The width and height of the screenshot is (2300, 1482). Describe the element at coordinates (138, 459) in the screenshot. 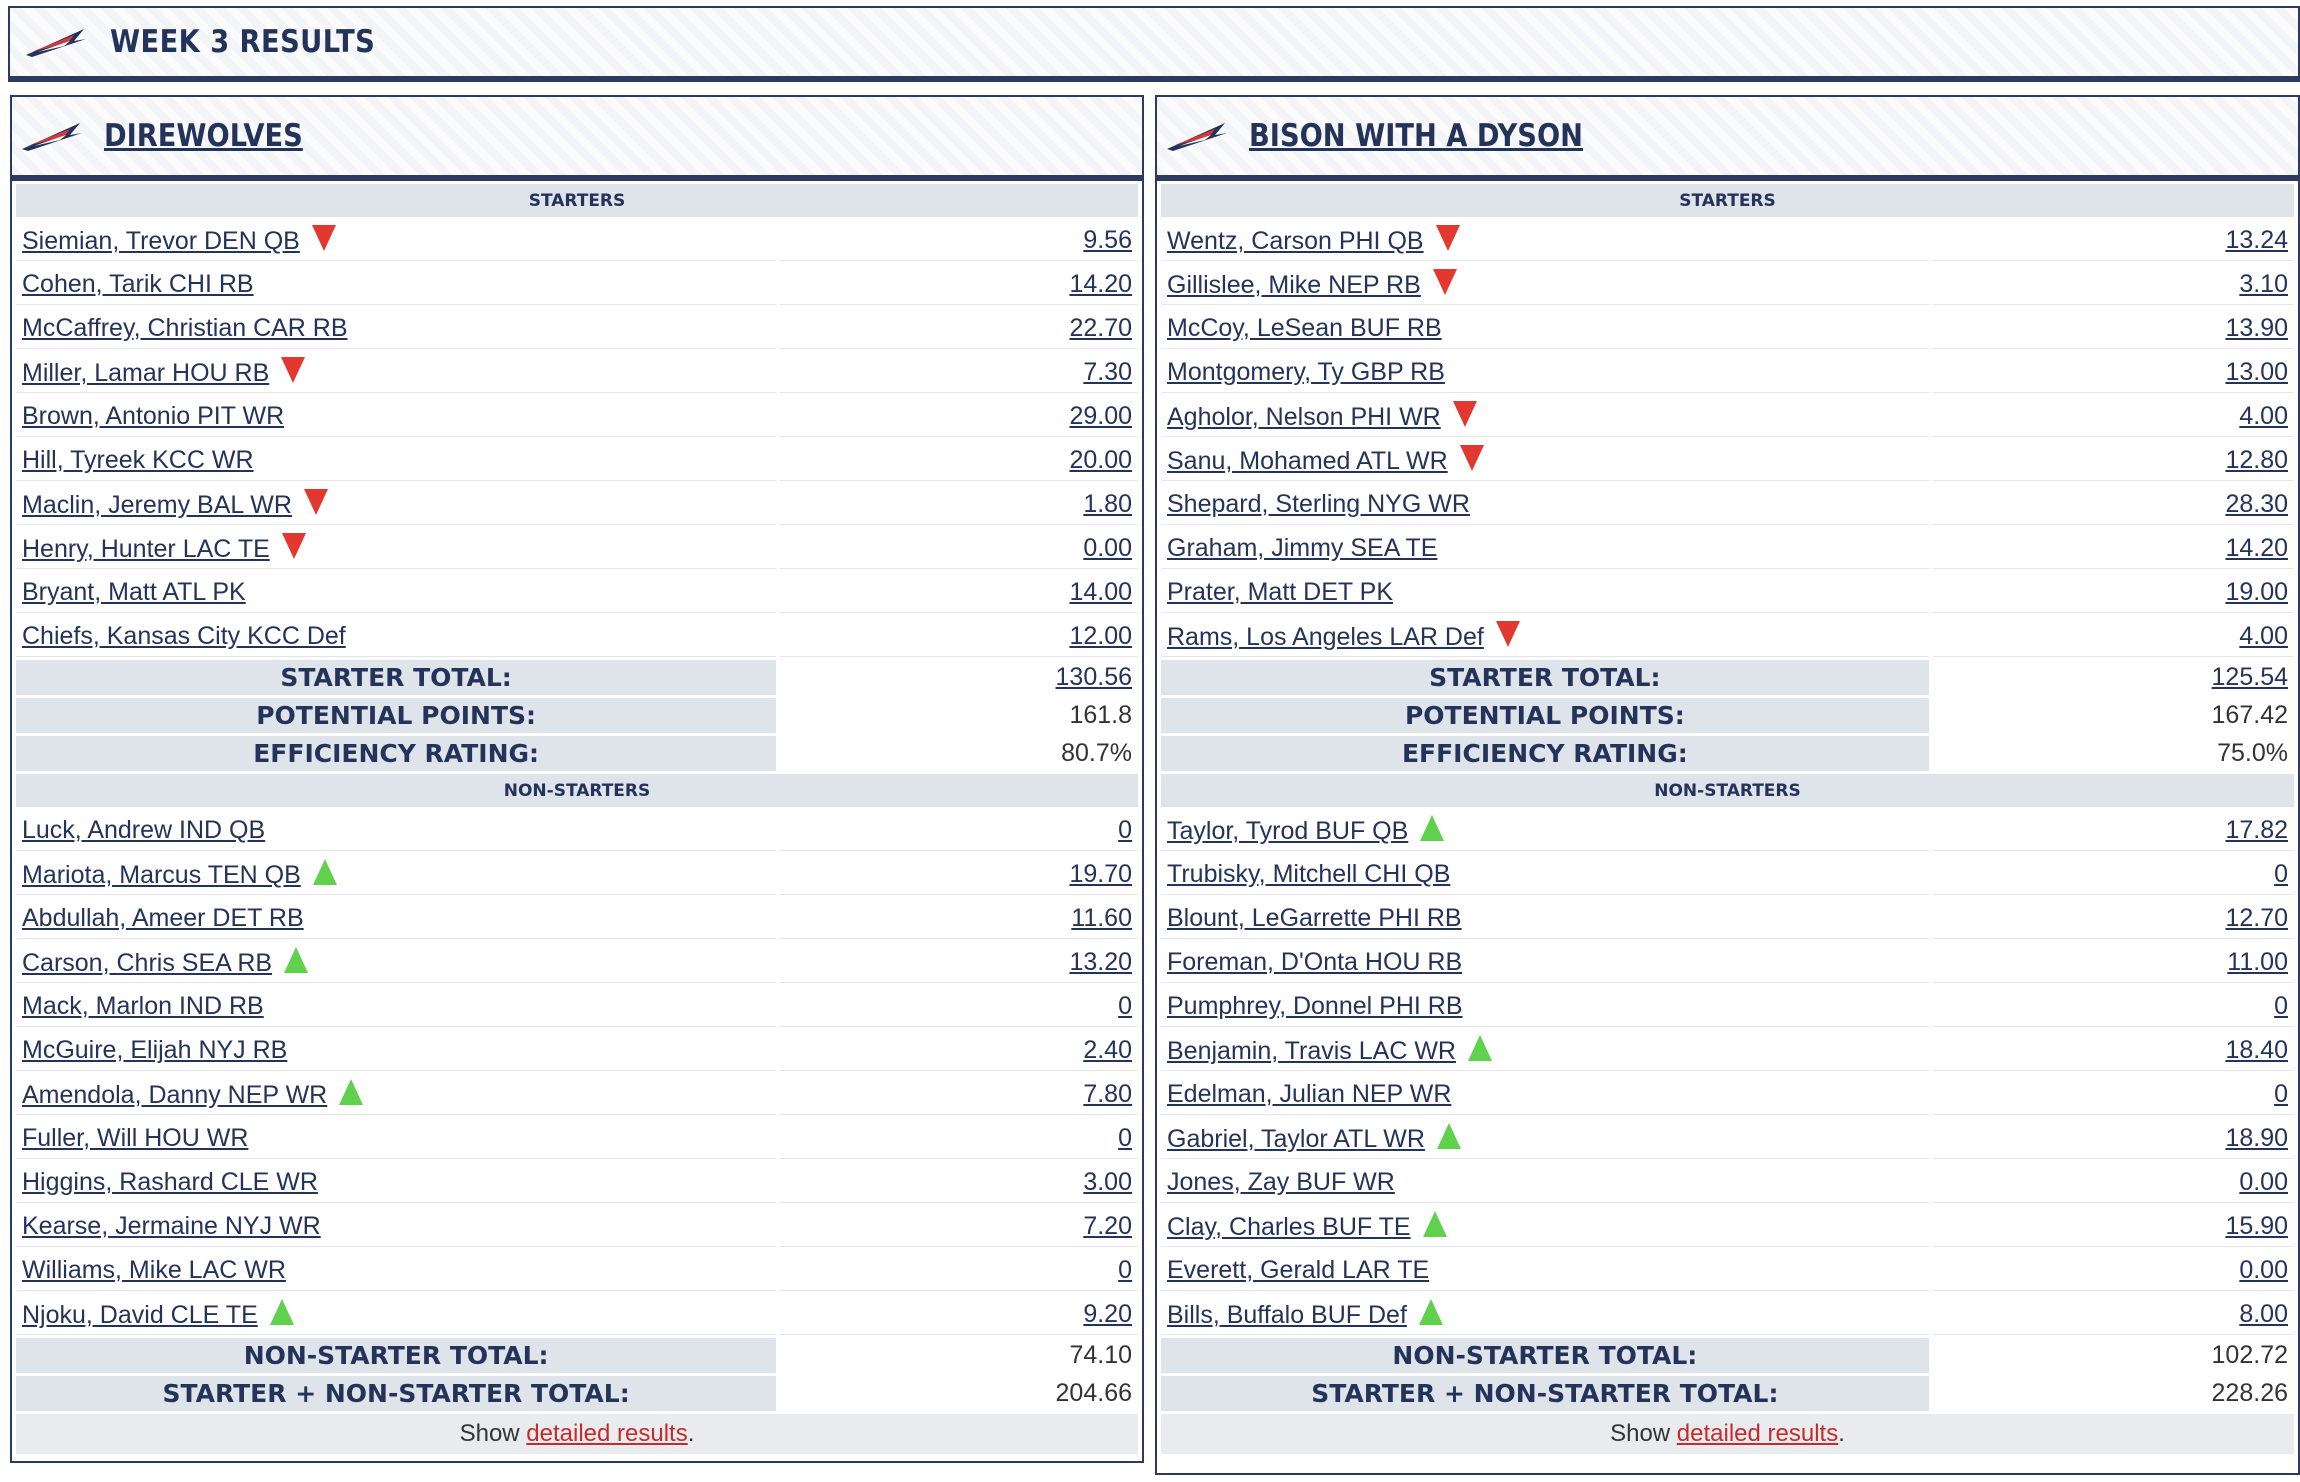

I see `player-link: Hill, Tyreek KCC WR` at that location.